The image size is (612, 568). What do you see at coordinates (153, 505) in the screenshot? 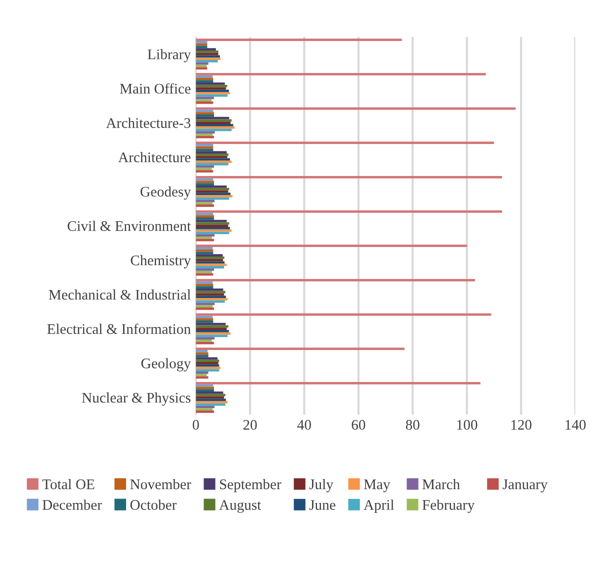
I see `legend-label: October` at bounding box center [153, 505].